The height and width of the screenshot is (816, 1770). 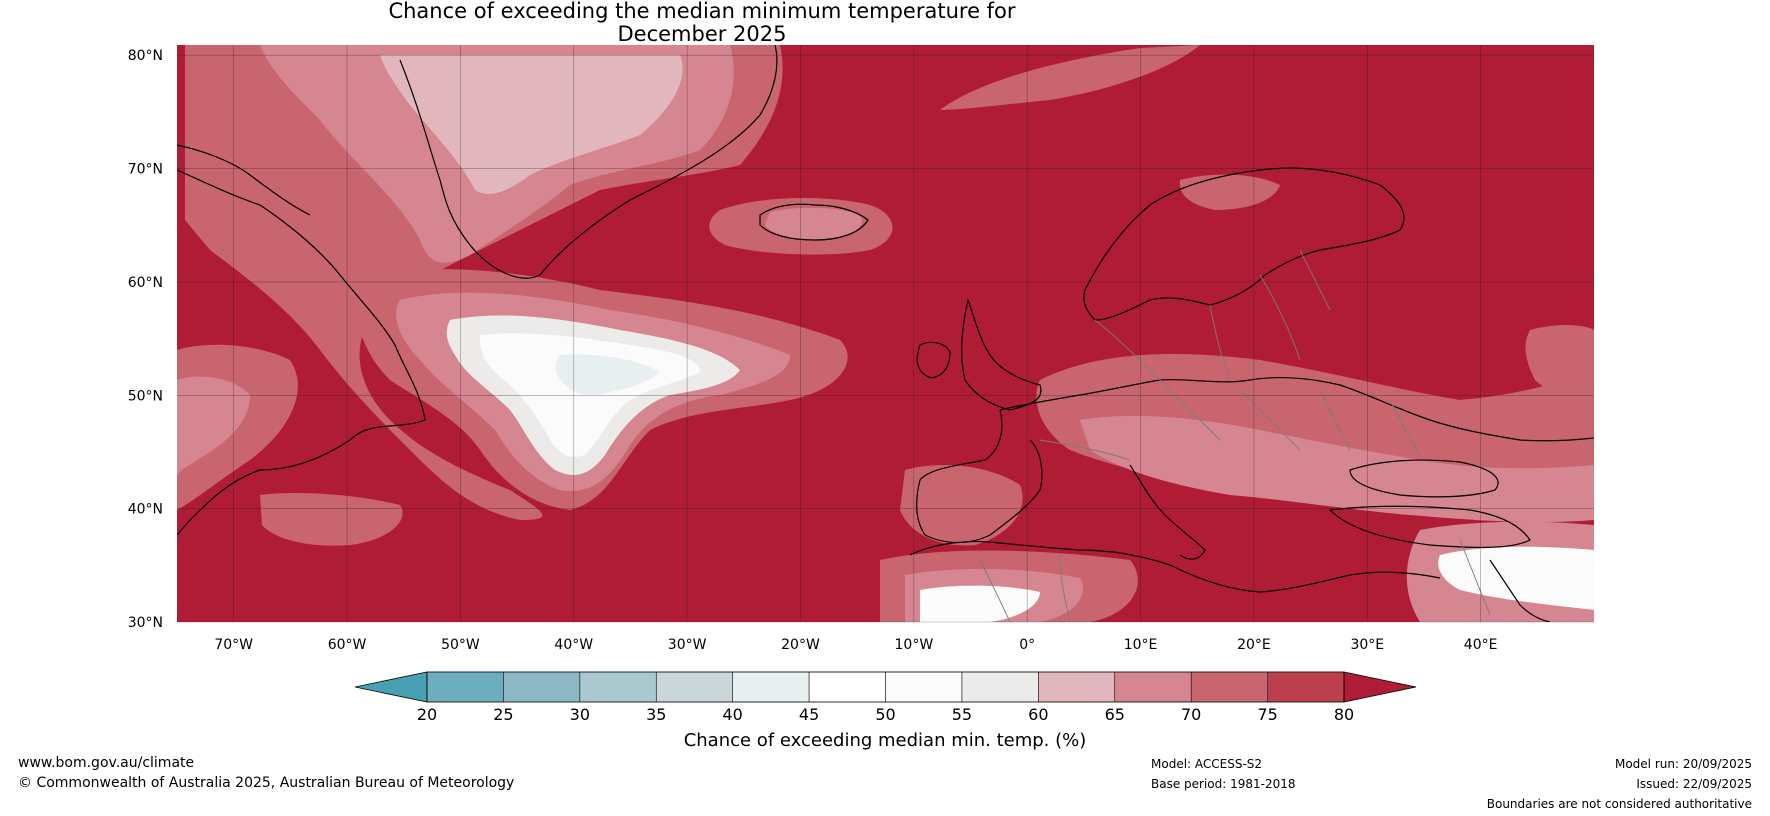 I want to click on lon-tick-label: 20°E, so click(x=1254, y=645).